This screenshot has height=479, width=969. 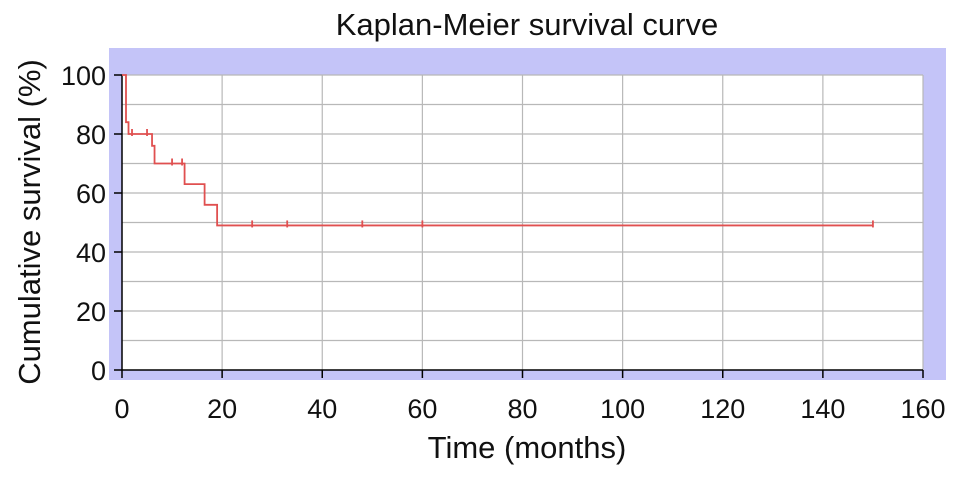 What do you see at coordinates (422, 409) in the screenshot?
I see `x-tick-label: 60` at bounding box center [422, 409].